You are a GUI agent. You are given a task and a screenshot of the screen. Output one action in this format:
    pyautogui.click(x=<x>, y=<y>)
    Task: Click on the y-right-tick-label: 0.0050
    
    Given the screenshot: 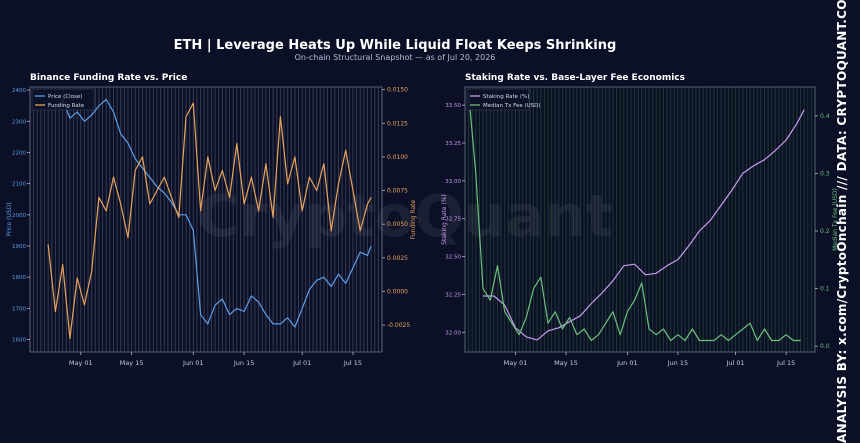 What is the action you would take?
    pyautogui.click(x=397, y=224)
    